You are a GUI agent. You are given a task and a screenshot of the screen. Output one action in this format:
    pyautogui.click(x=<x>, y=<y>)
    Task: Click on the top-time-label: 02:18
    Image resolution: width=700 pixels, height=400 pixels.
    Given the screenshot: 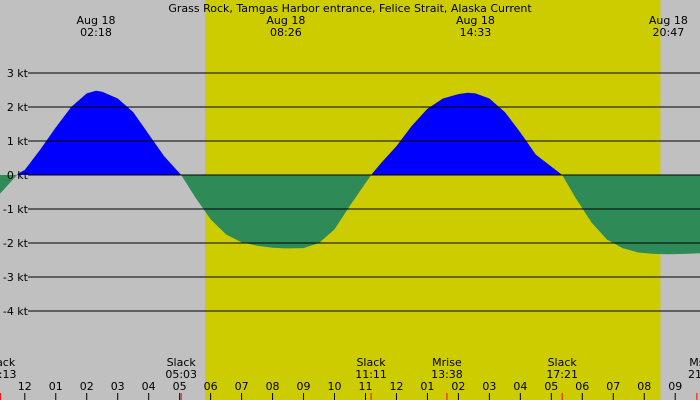 What is the action you would take?
    pyautogui.click(x=96, y=32)
    